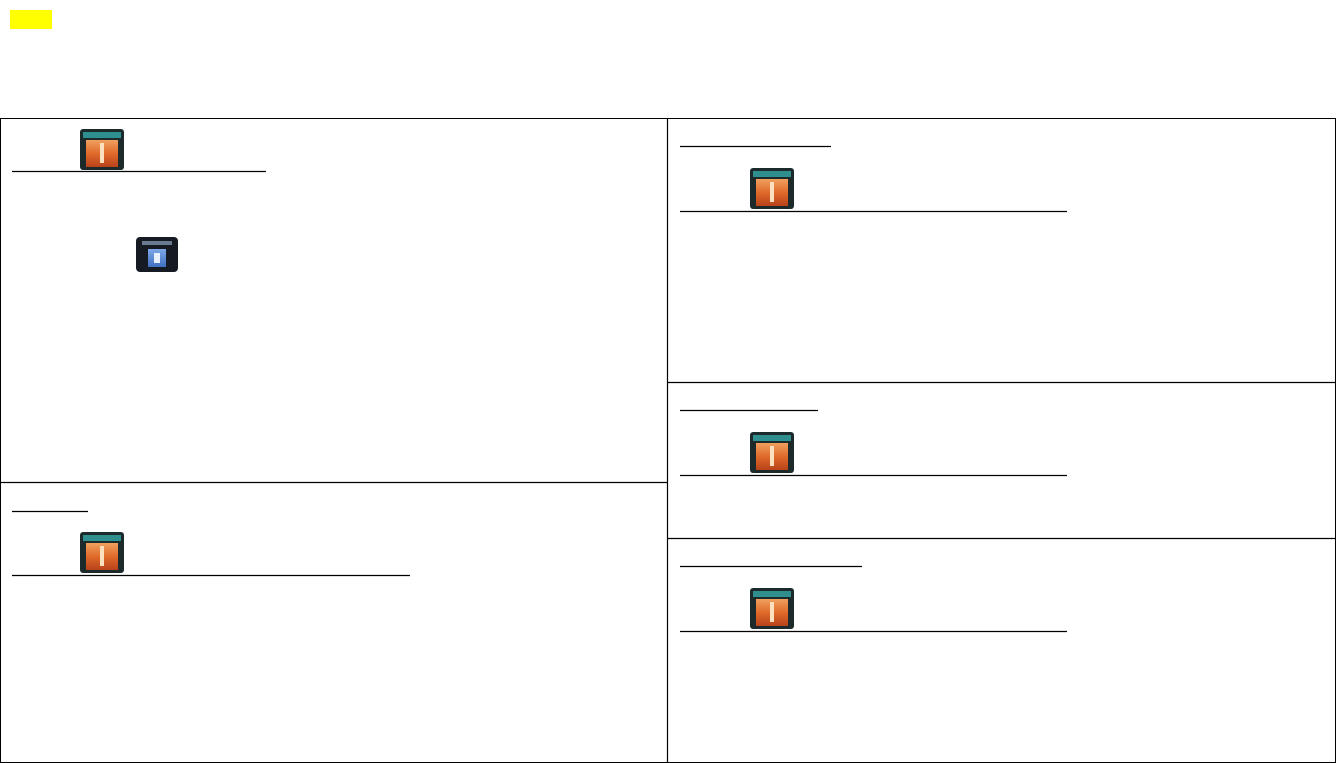 This screenshot has width=1336, height=763. I want to click on highlight-box, so click(31, 19).